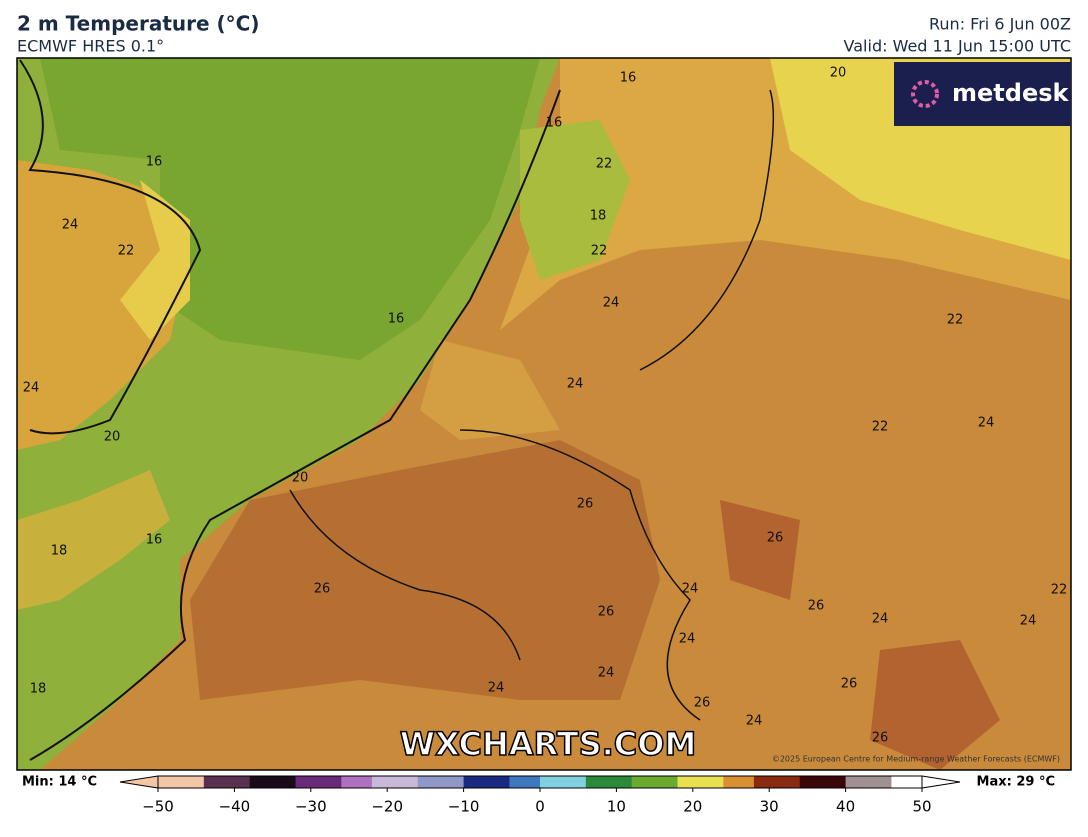 The width and height of the screenshot is (1088, 837). Describe the element at coordinates (93, 540) in the screenshot. I see `england-south` at that location.